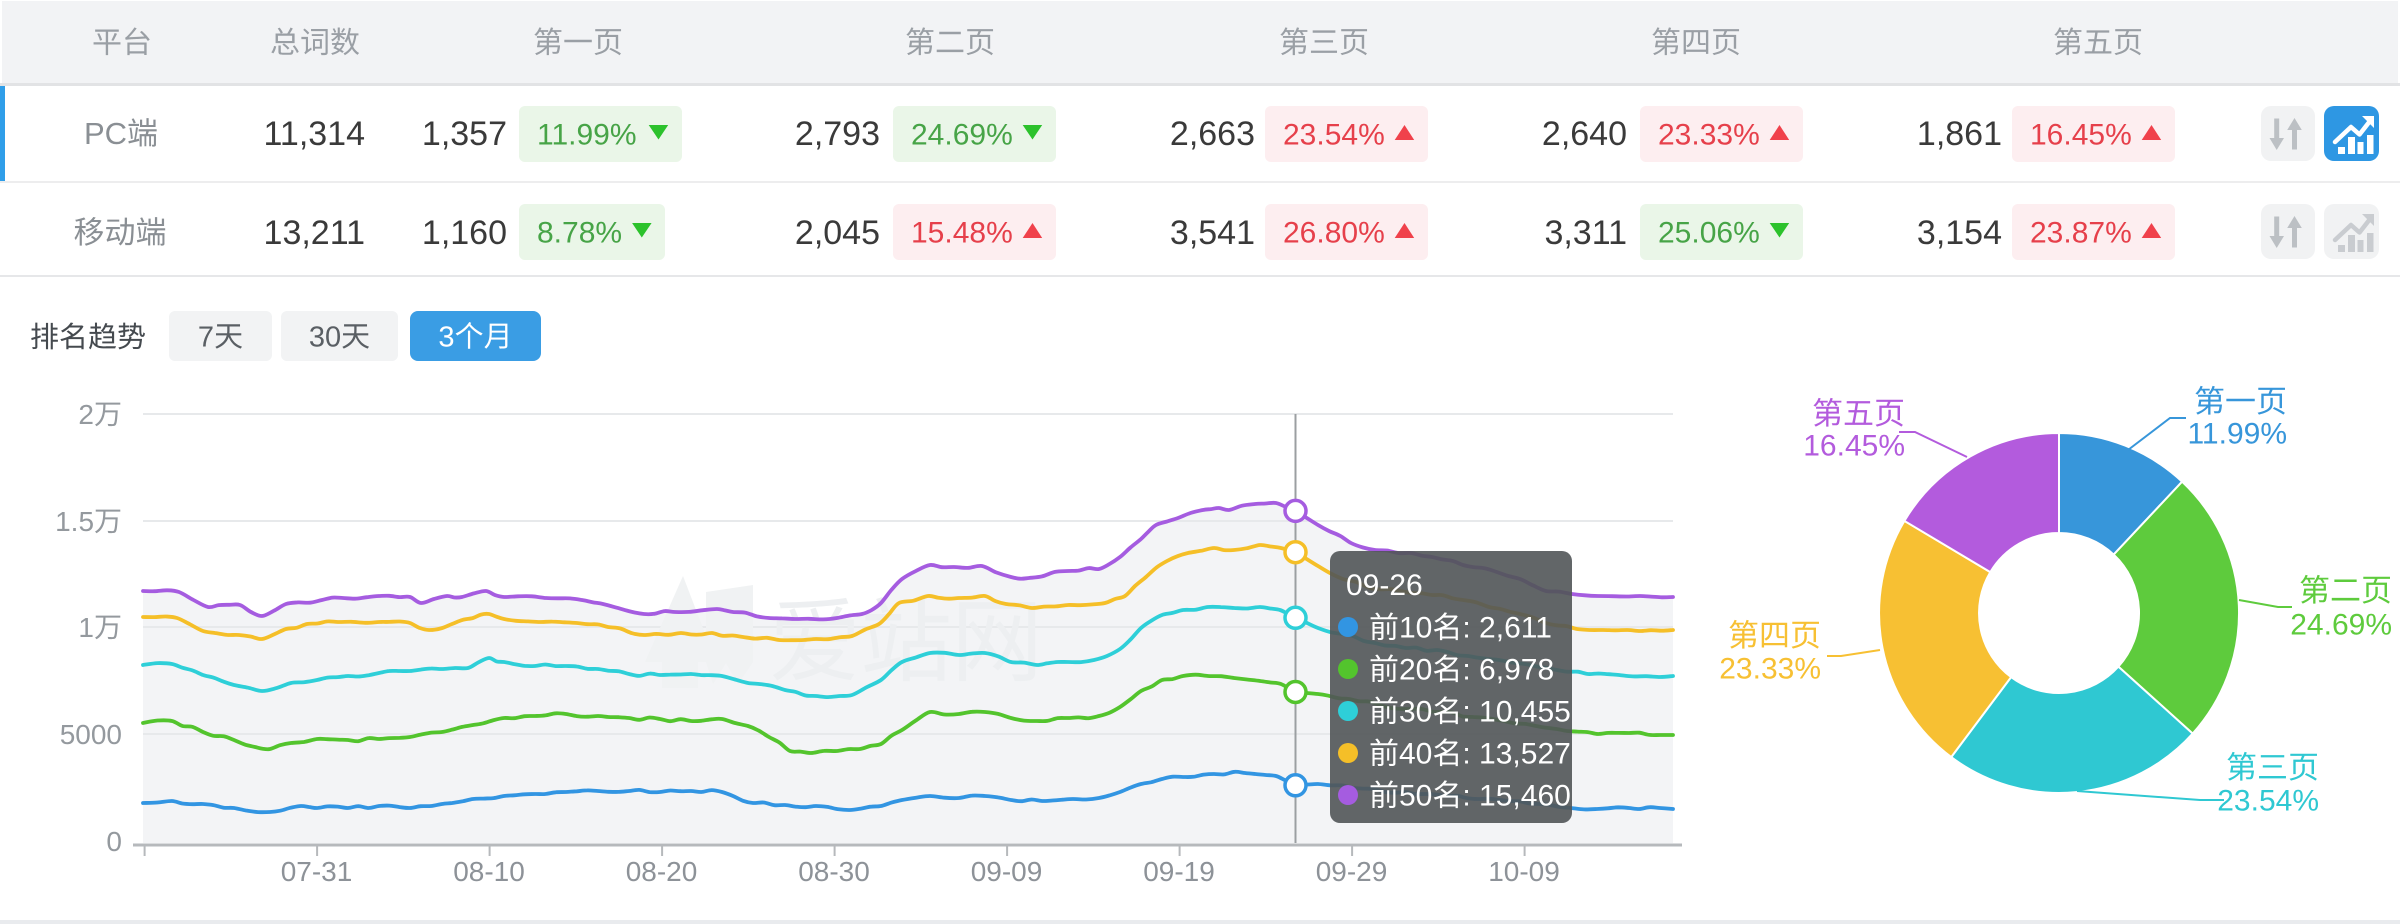 This screenshot has height=924, width=2400. What do you see at coordinates (464, 134) in the screenshot?
I see `svg-text: 1,357` at bounding box center [464, 134].